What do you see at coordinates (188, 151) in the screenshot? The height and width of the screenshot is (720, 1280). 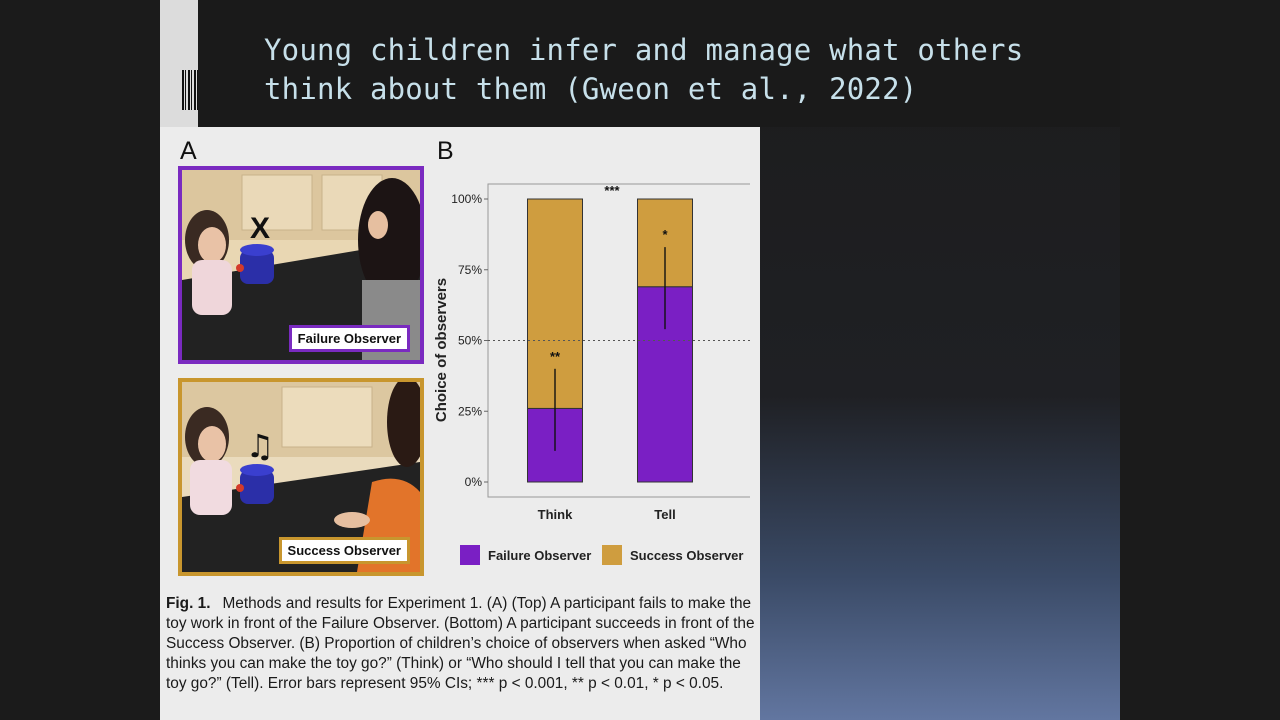 I see `panel-a-letter: A` at bounding box center [188, 151].